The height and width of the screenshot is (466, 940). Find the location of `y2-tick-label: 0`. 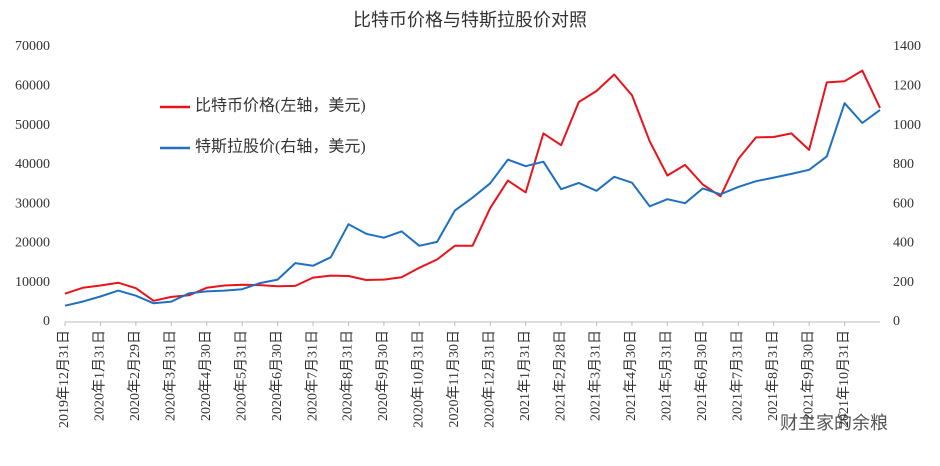

y2-tick-label: 0 is located at coordinates (896, 321).